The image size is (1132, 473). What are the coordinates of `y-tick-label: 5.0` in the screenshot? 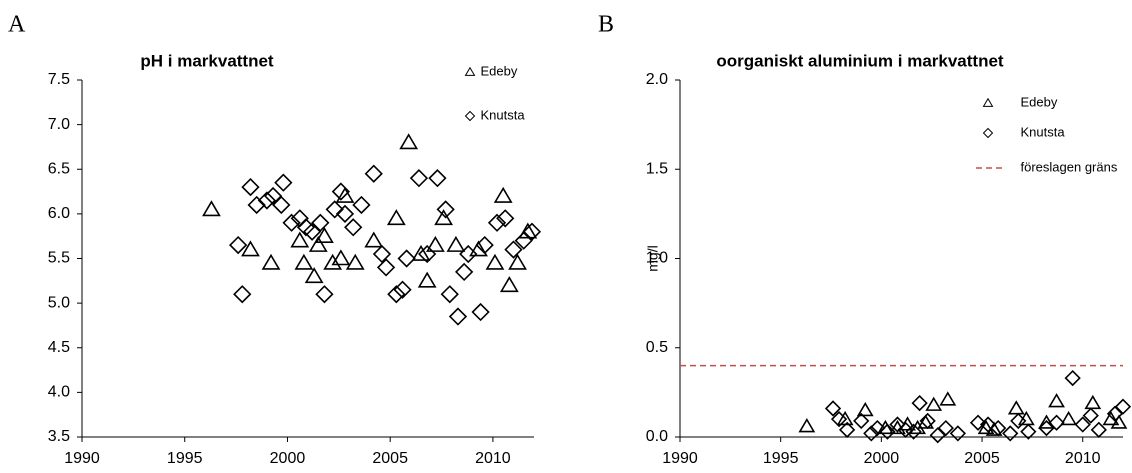 It's located at (59, 302).